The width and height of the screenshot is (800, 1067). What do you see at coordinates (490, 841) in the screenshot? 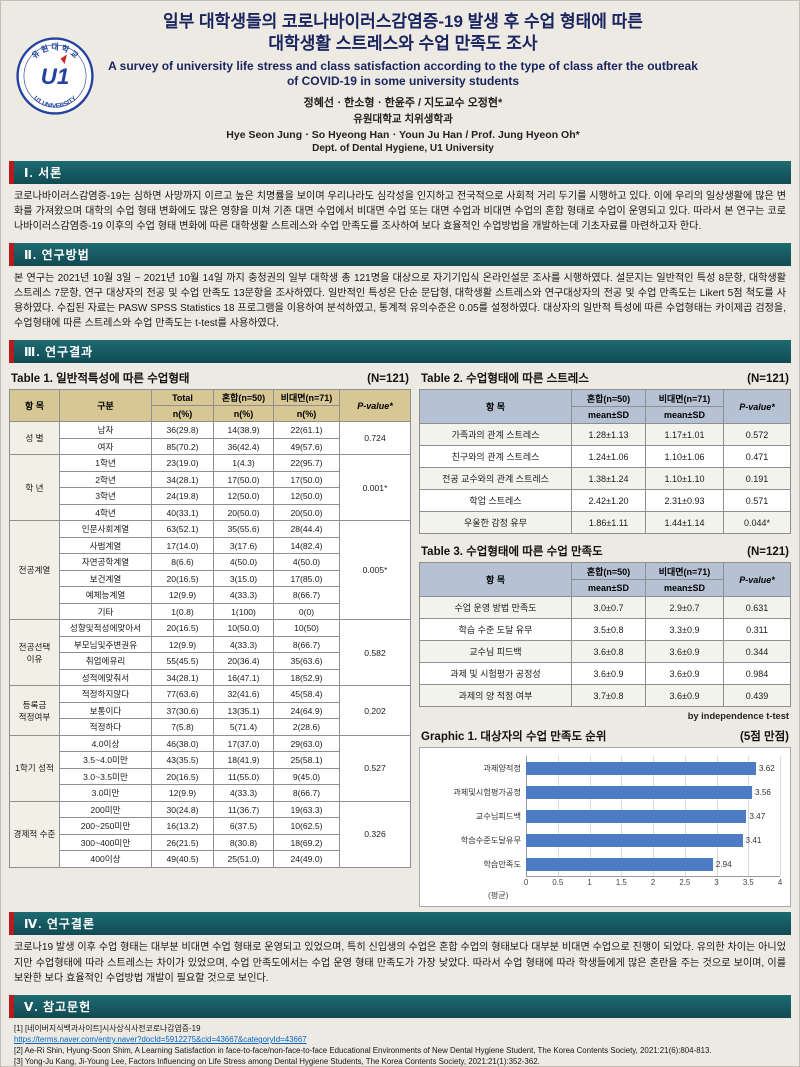
I see `category-label: 학습수준도달유무` at bounding box center [490, 841].